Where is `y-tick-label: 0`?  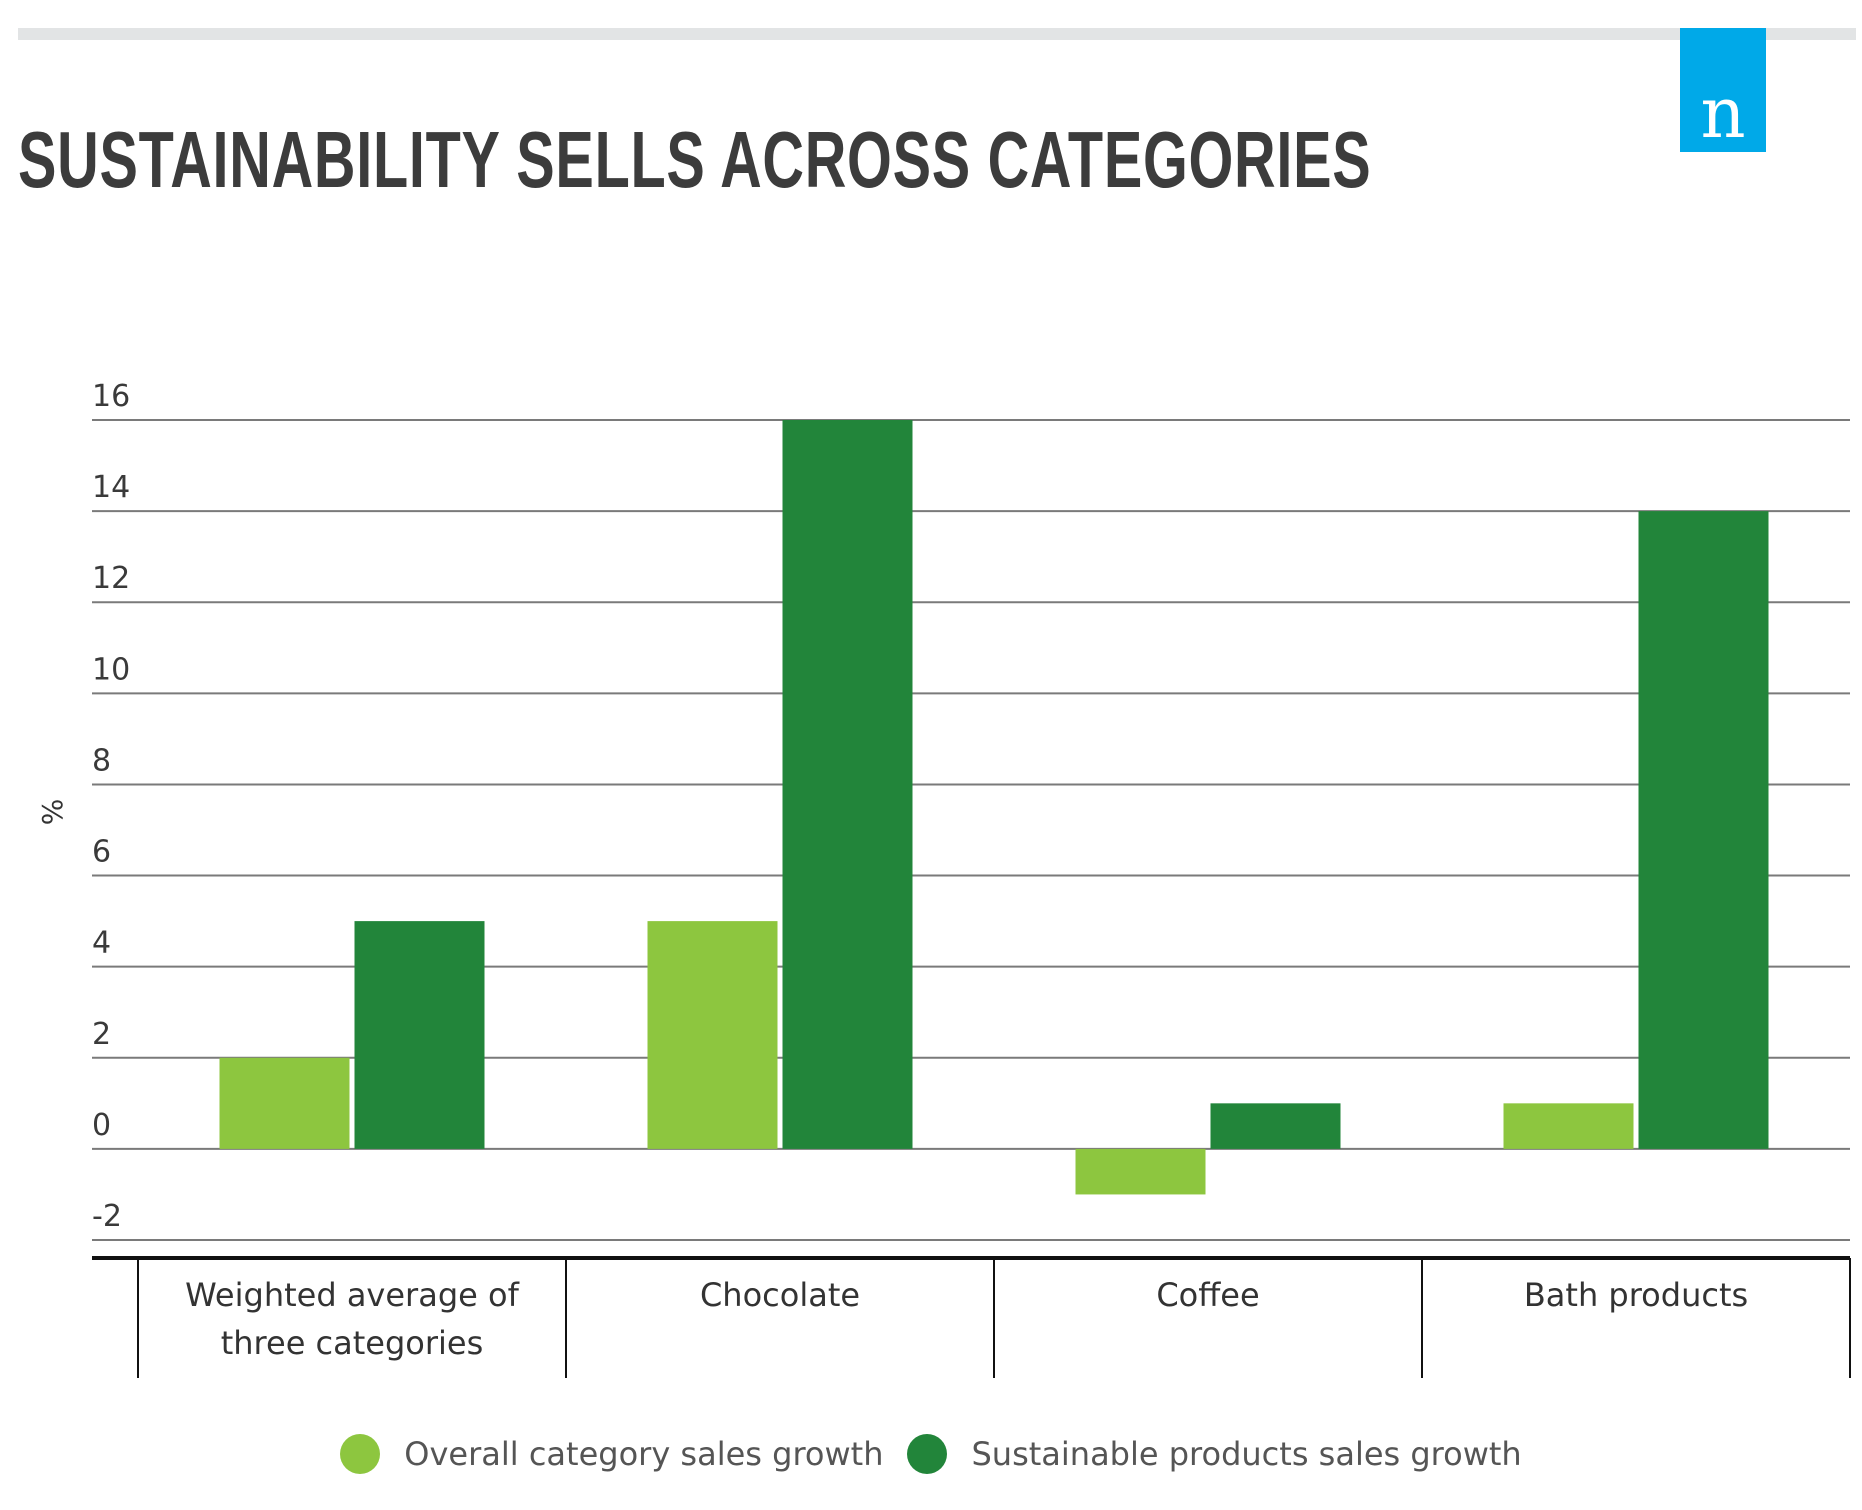
y-tick-label: 0 is located at coordinates (101, 1125).